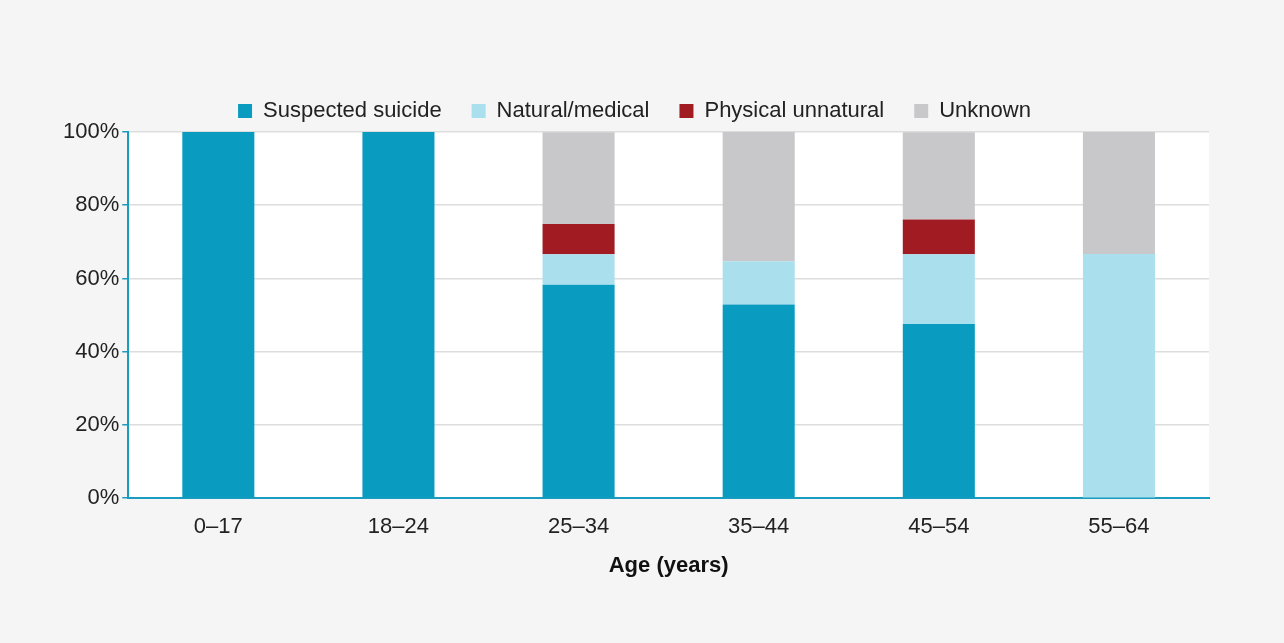  I want to click on x-tick-label: 18–24, so click(398, 526).